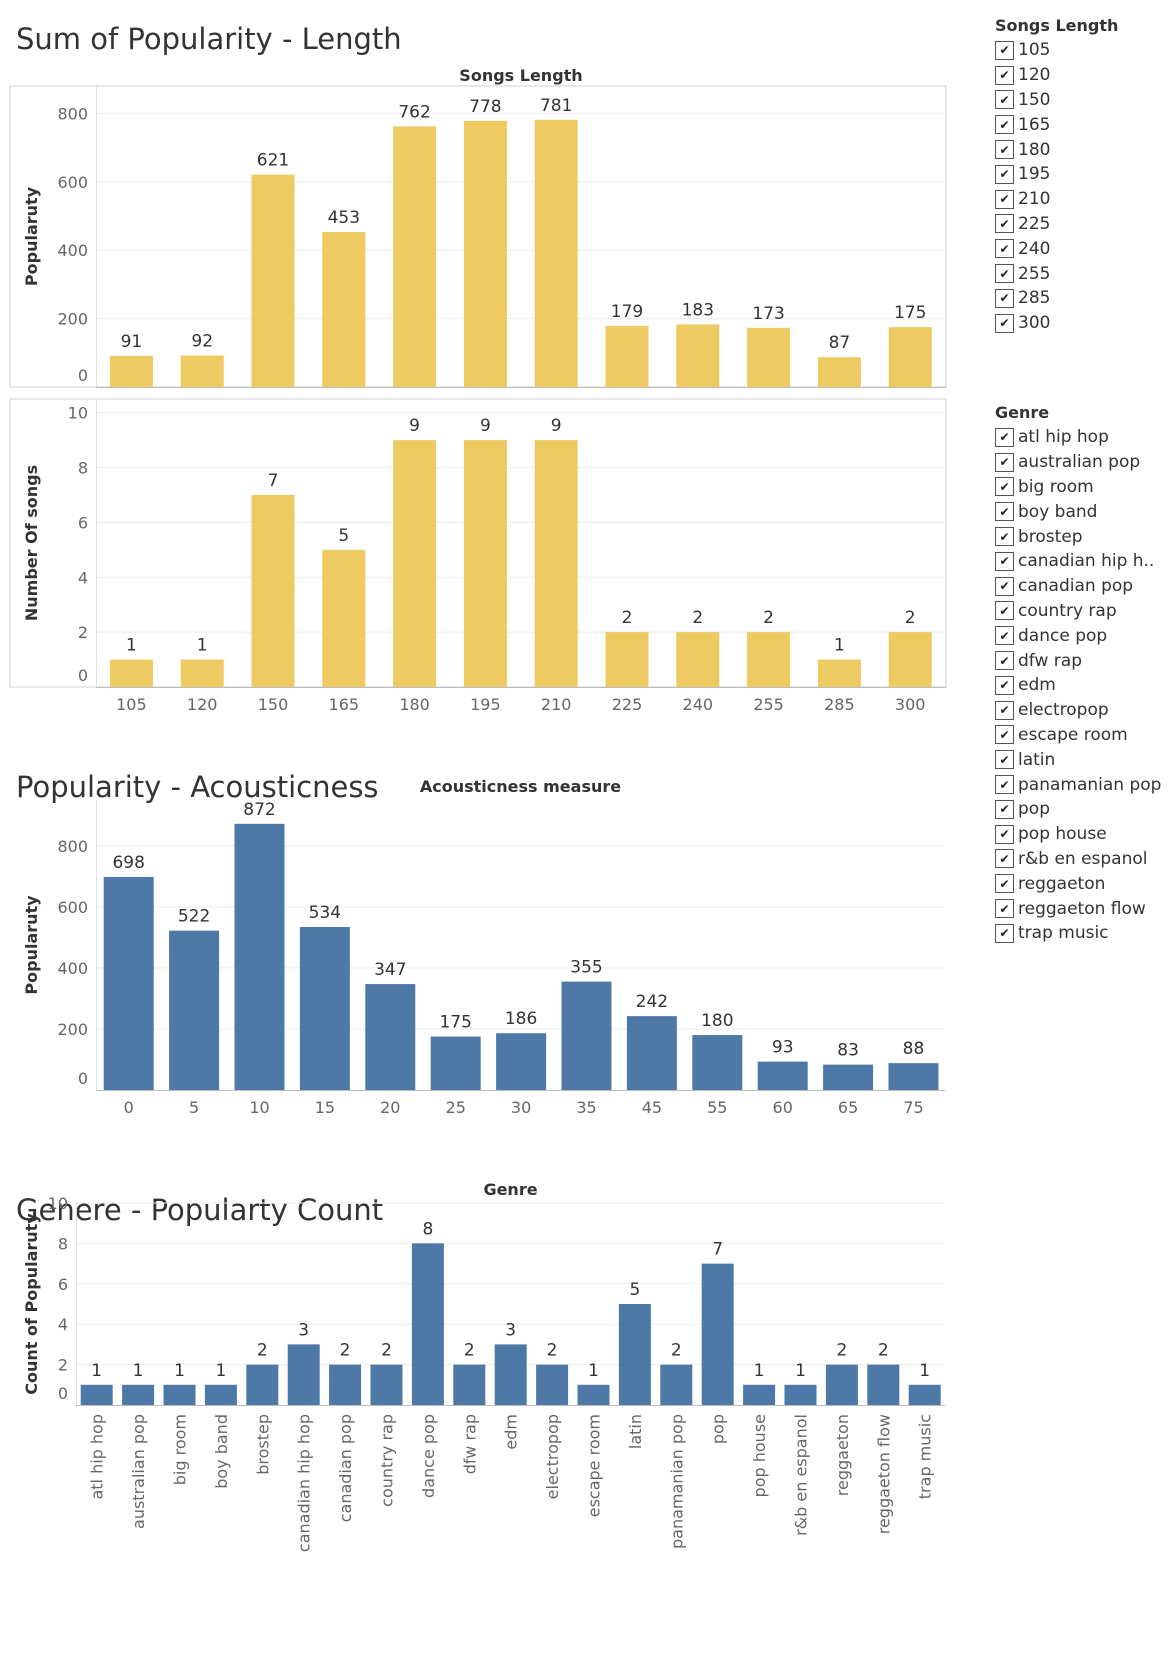  I want to click on genre-legend-item: ✔ escape room, so click(1078, 735).